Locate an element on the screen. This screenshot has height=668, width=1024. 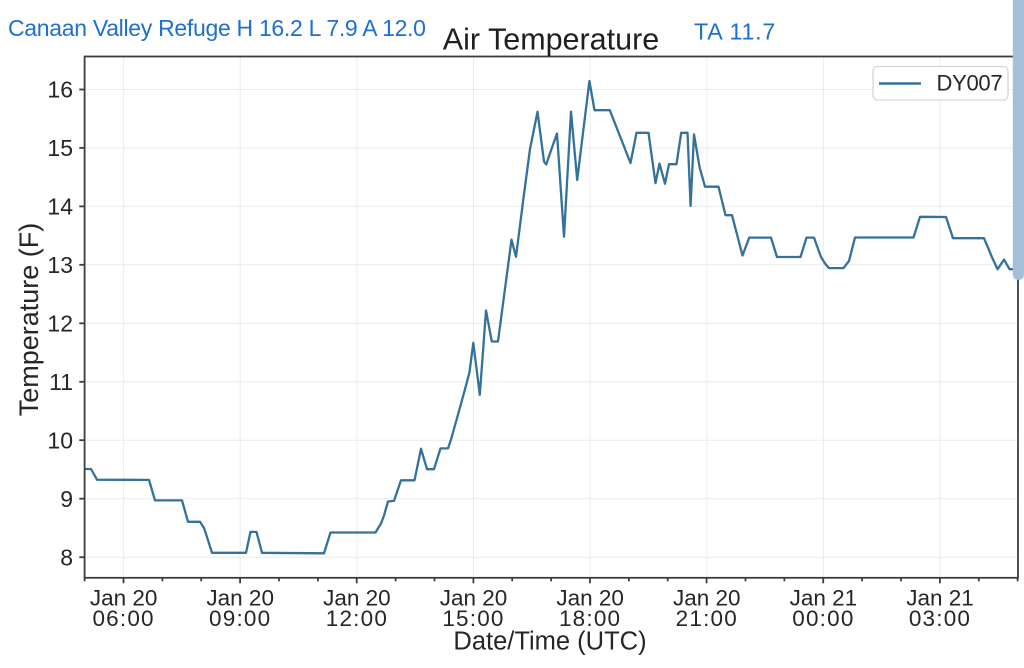
svg-text: 09:00 is located at coordinates (240, 618).